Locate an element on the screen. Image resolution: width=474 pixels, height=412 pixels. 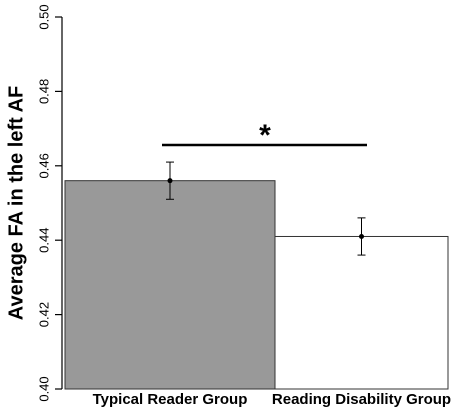
significance-star: * is located at coordinates (265, 135).